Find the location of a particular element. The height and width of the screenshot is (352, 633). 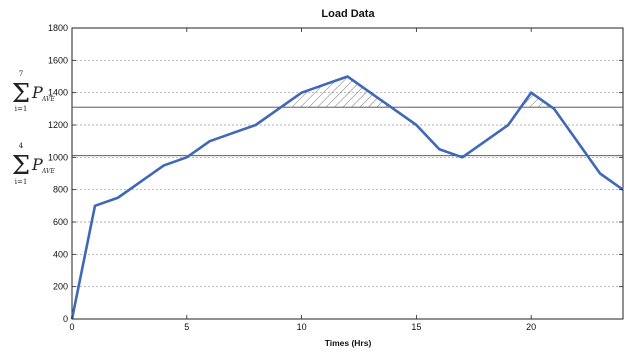

y-tick-label-200: 200 is located at coordinates (60, 287).